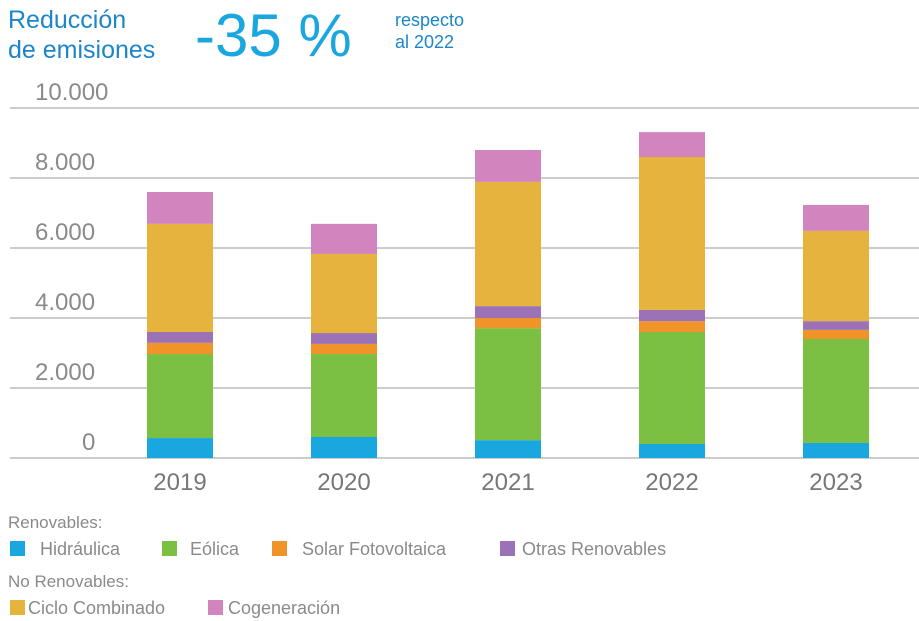 This screenshot has width=919, height=621. What do you see at coordinates (68, 581) in the screenshot?
I see `legend-group-title: No Renovables:` at bounding box center [68, 581].